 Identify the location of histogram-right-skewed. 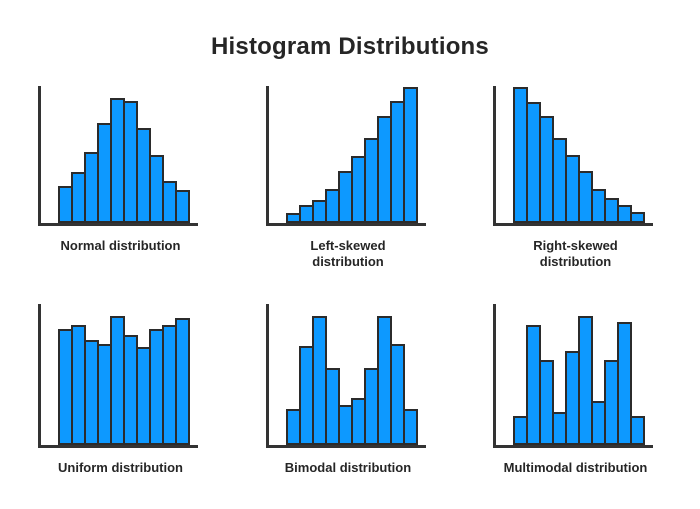
(573, 156).